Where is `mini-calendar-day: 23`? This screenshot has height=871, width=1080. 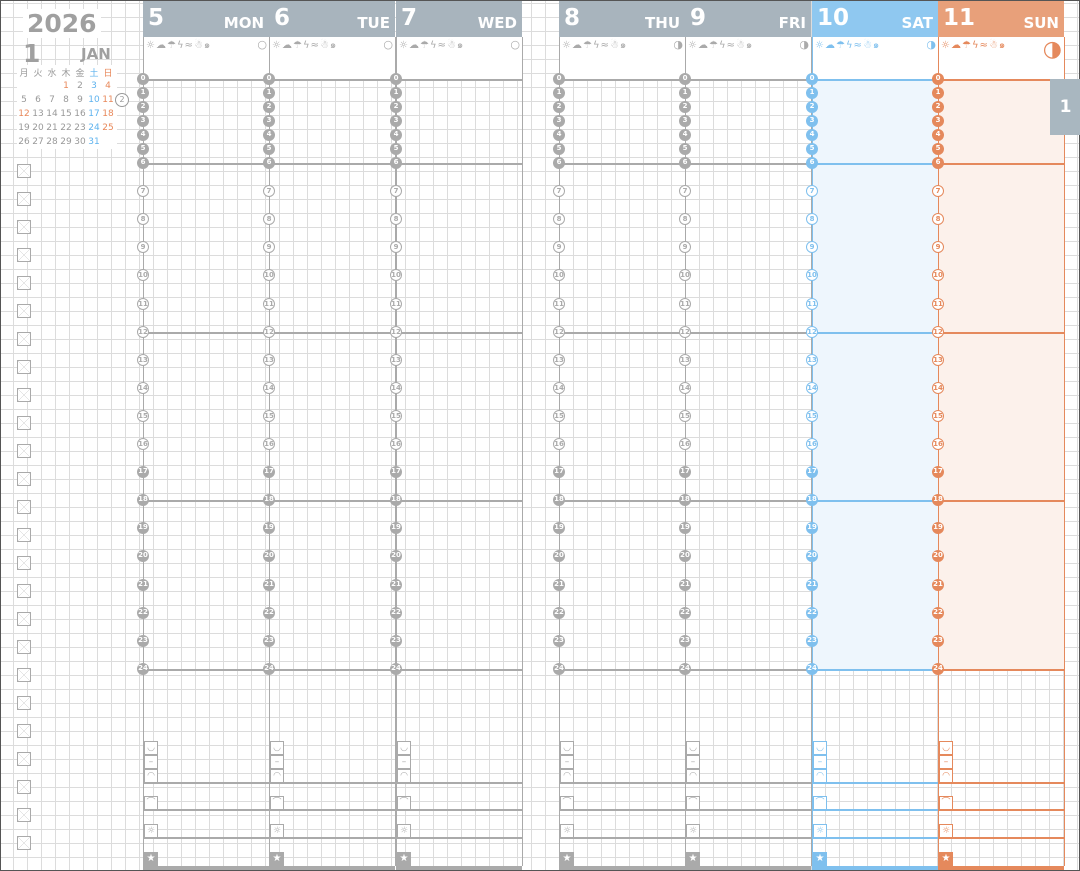 mini-calendar-day: 23 is located at coordinates (80, 128).